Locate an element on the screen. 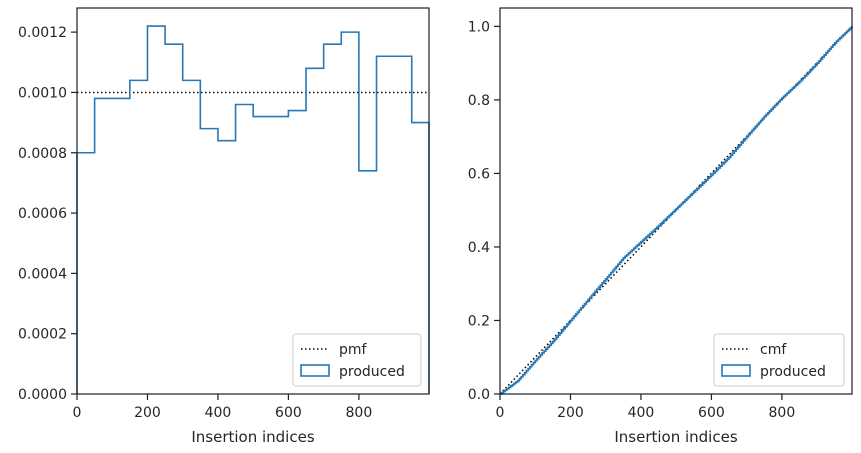 The width and height of the screenshot is (861, 453). cdf-legend-box is located at coordinates (779, 360).